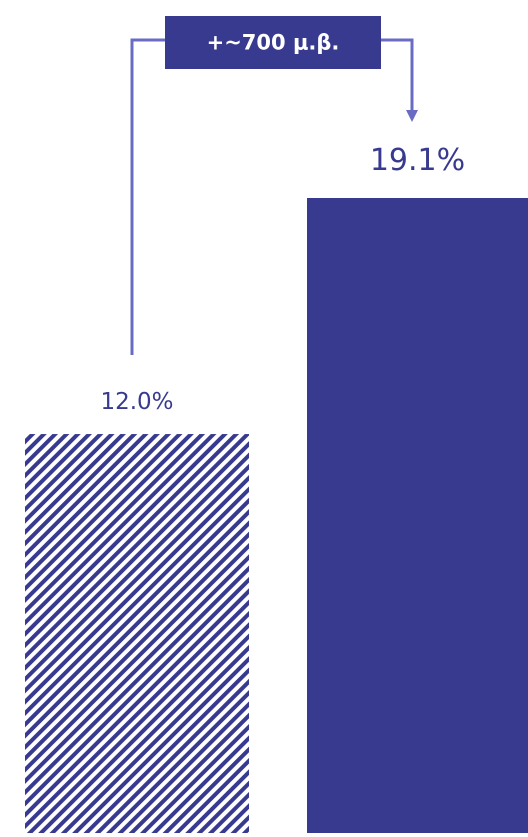 This screenshot has width=528, height=837. I want to click on annotation-text: +~700 μ.β., so click(273, 43).